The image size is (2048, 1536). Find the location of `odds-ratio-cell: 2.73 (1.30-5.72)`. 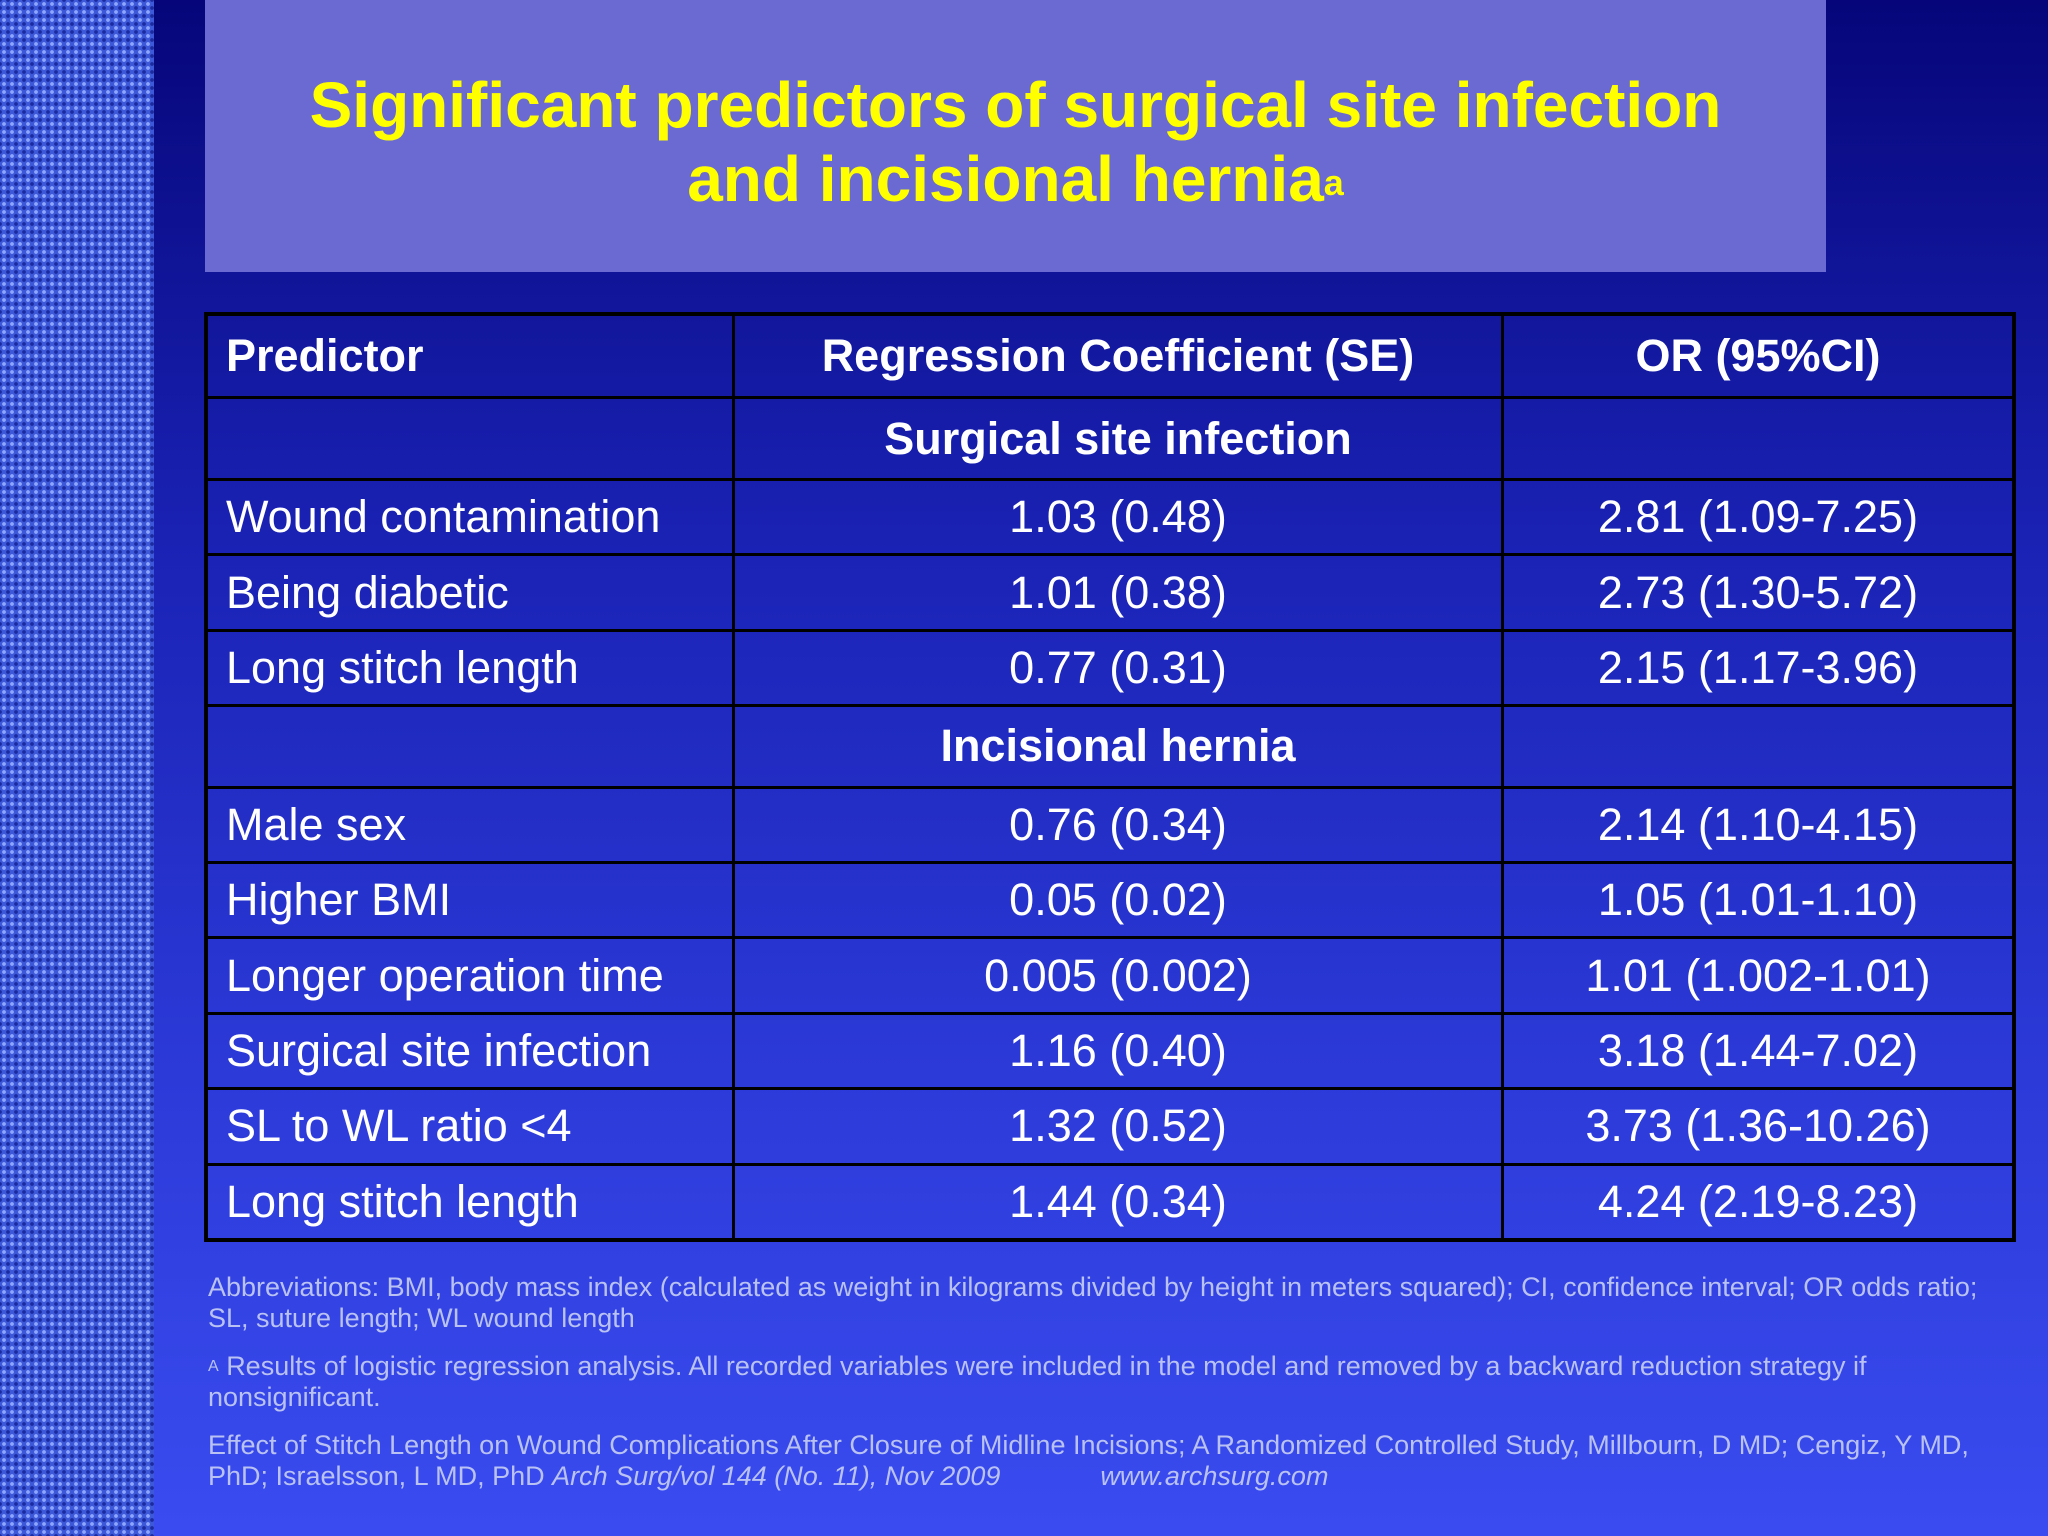

odds-ratio-cell: 2.73 (1.30-5.72) is located at coordinates (1758, 592).